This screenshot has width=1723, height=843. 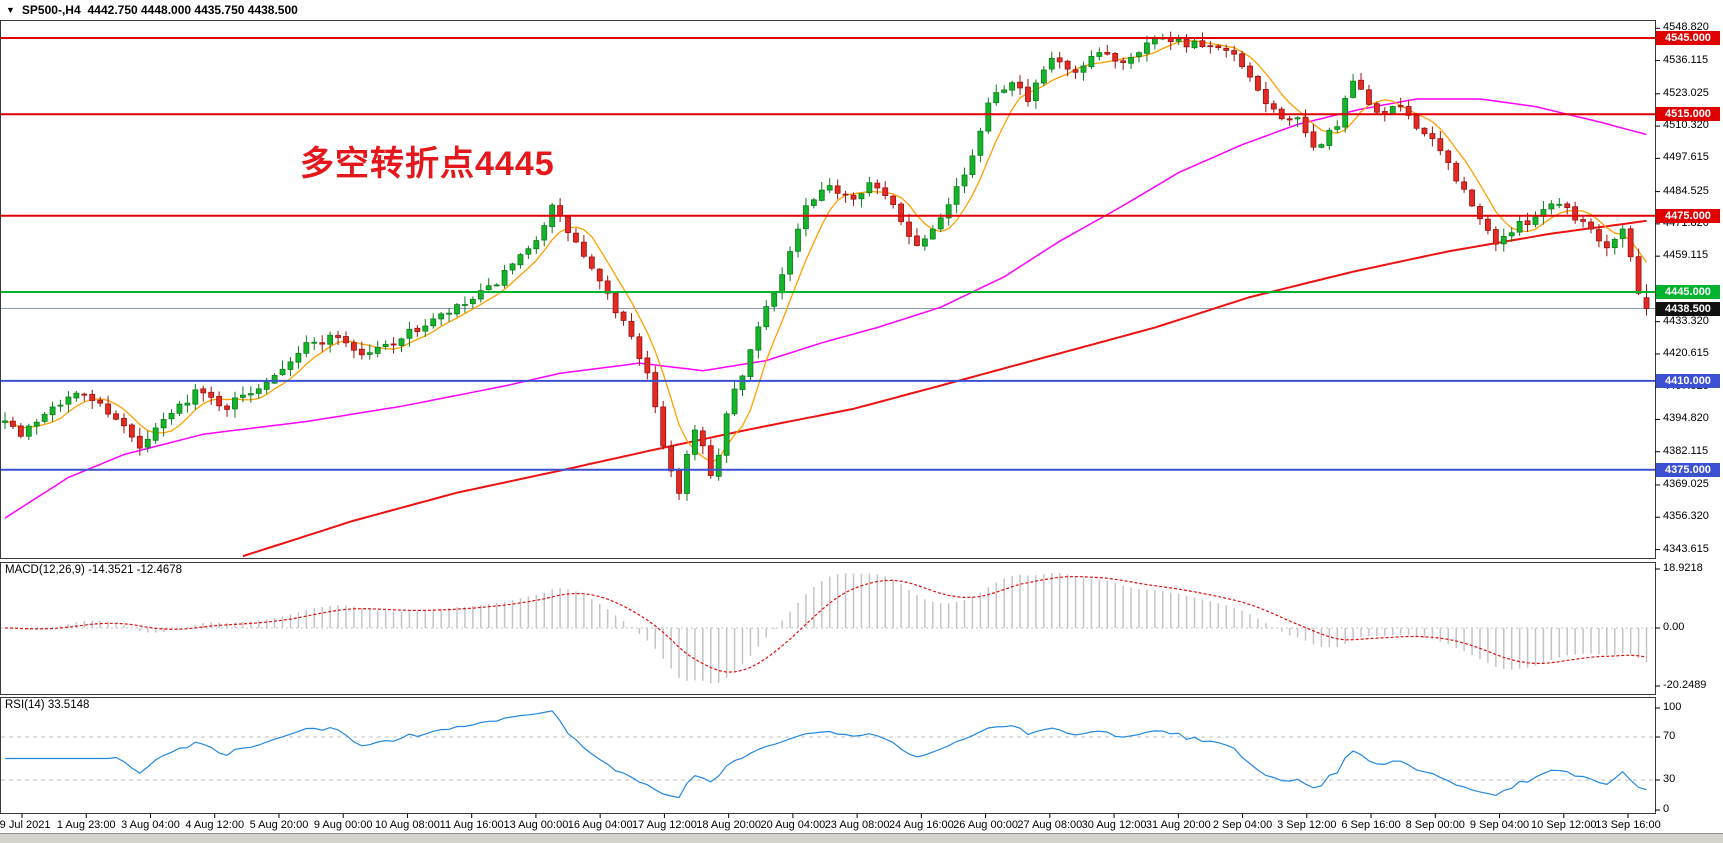 What do you see at coordinates (1628, 825) in the screenshot?
I see `date-label: 13 Sep 16:00` at bounding box center [1628, 825].